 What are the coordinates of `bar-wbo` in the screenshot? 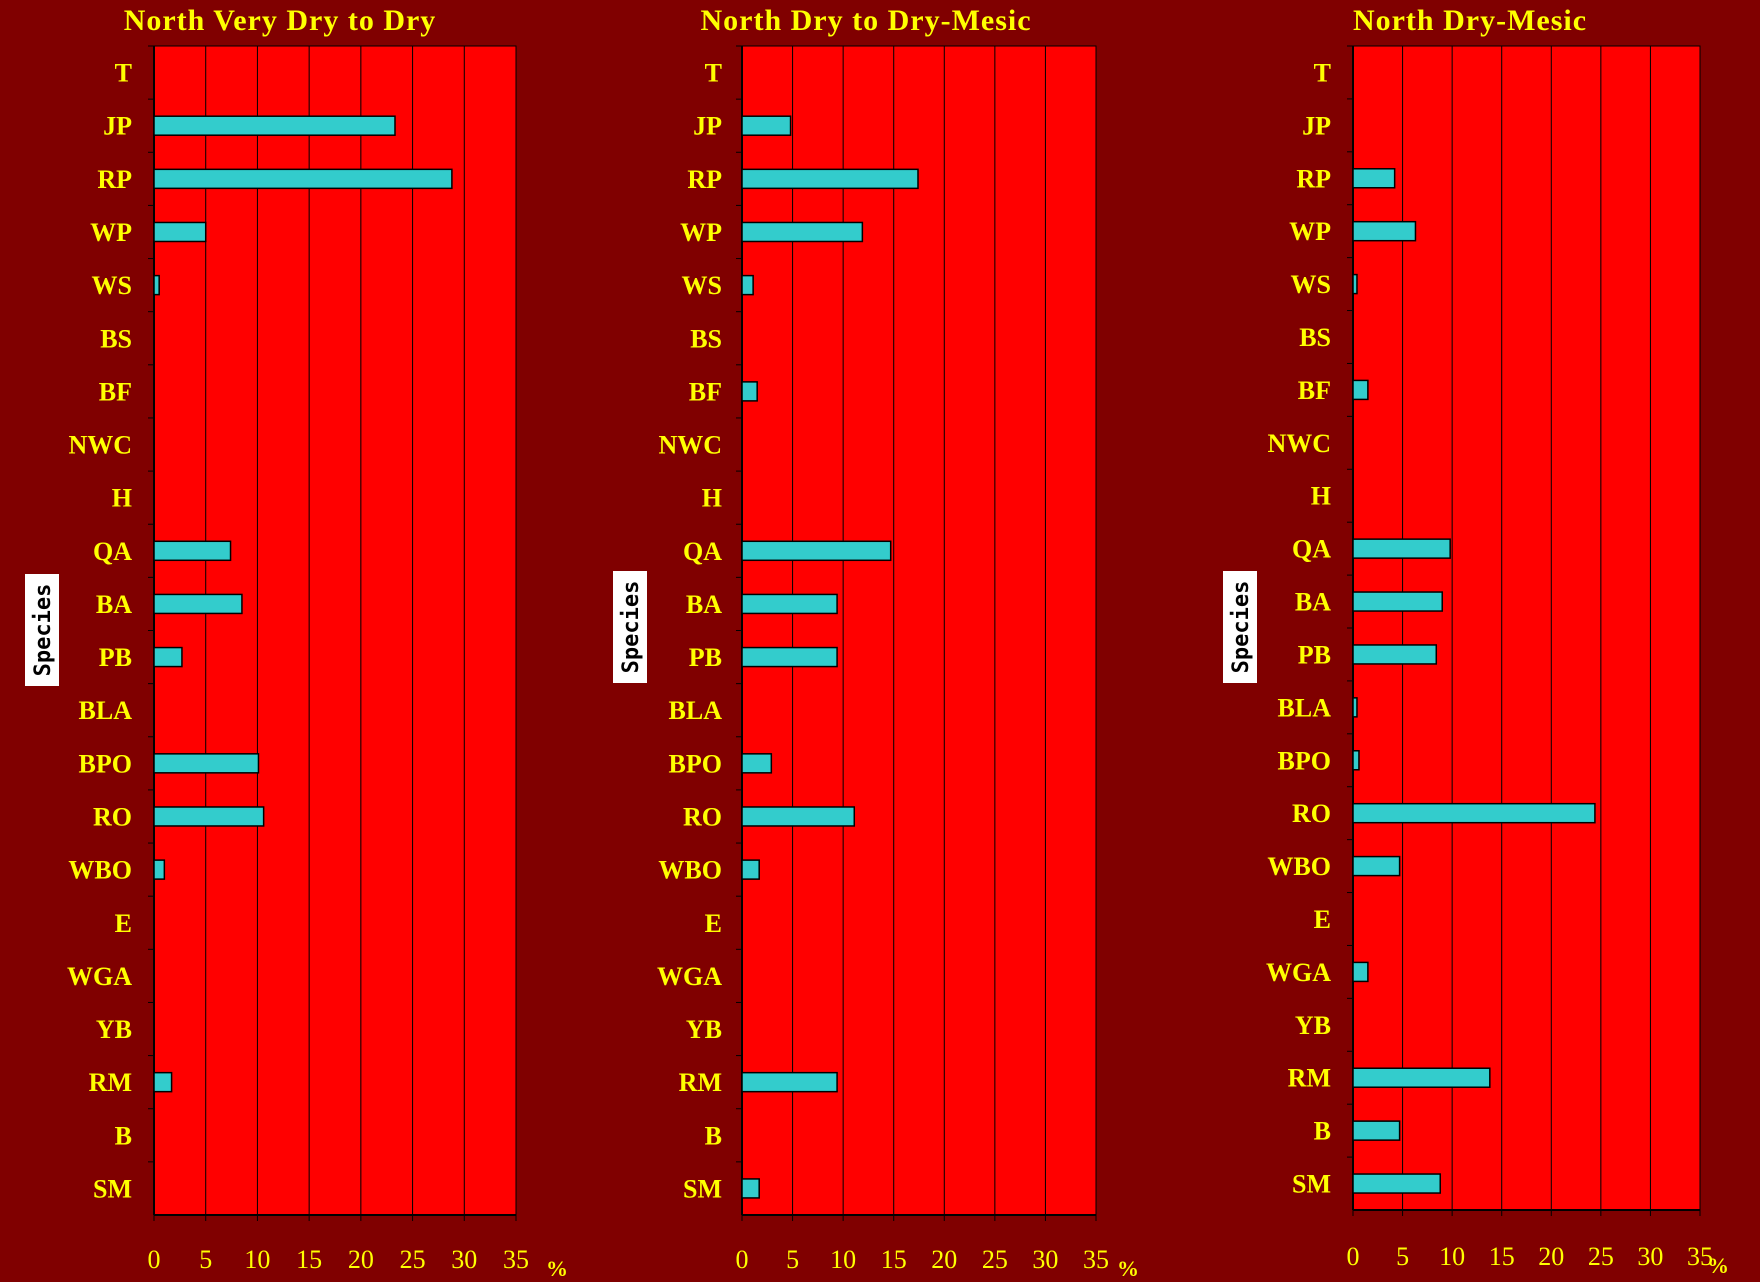 It's located at (159, 869).